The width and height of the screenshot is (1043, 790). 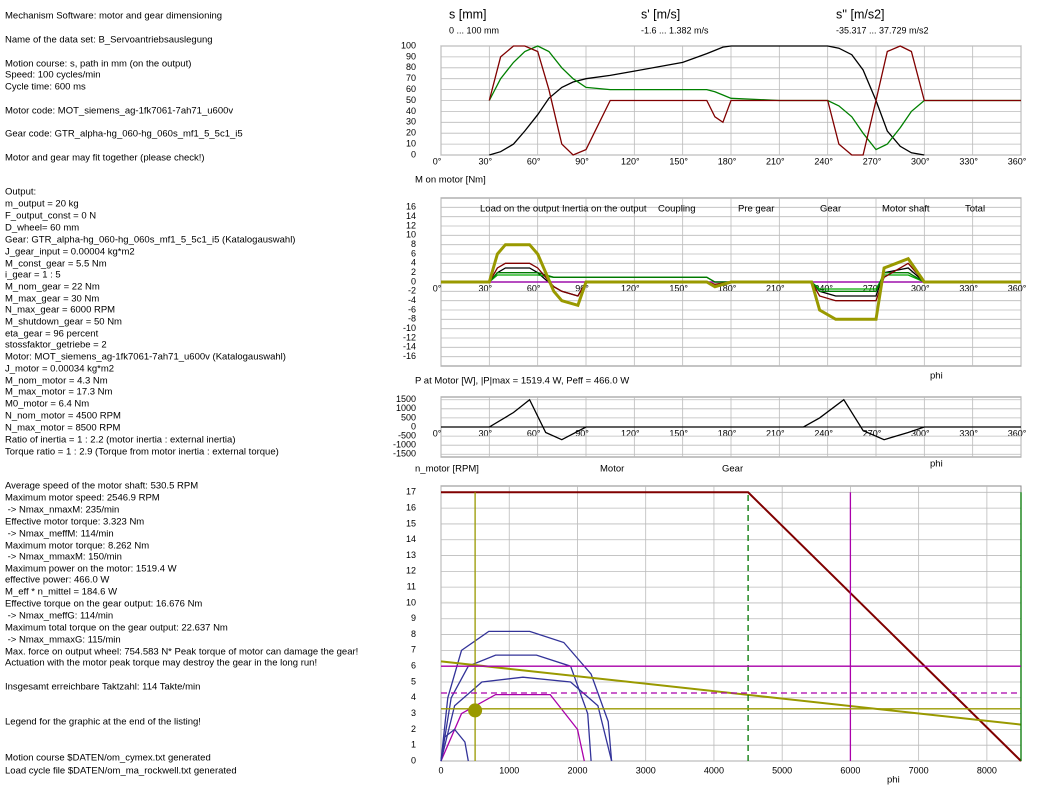 I want to click on chart-title: M on motor [Nm], so click(x=450, y=180).